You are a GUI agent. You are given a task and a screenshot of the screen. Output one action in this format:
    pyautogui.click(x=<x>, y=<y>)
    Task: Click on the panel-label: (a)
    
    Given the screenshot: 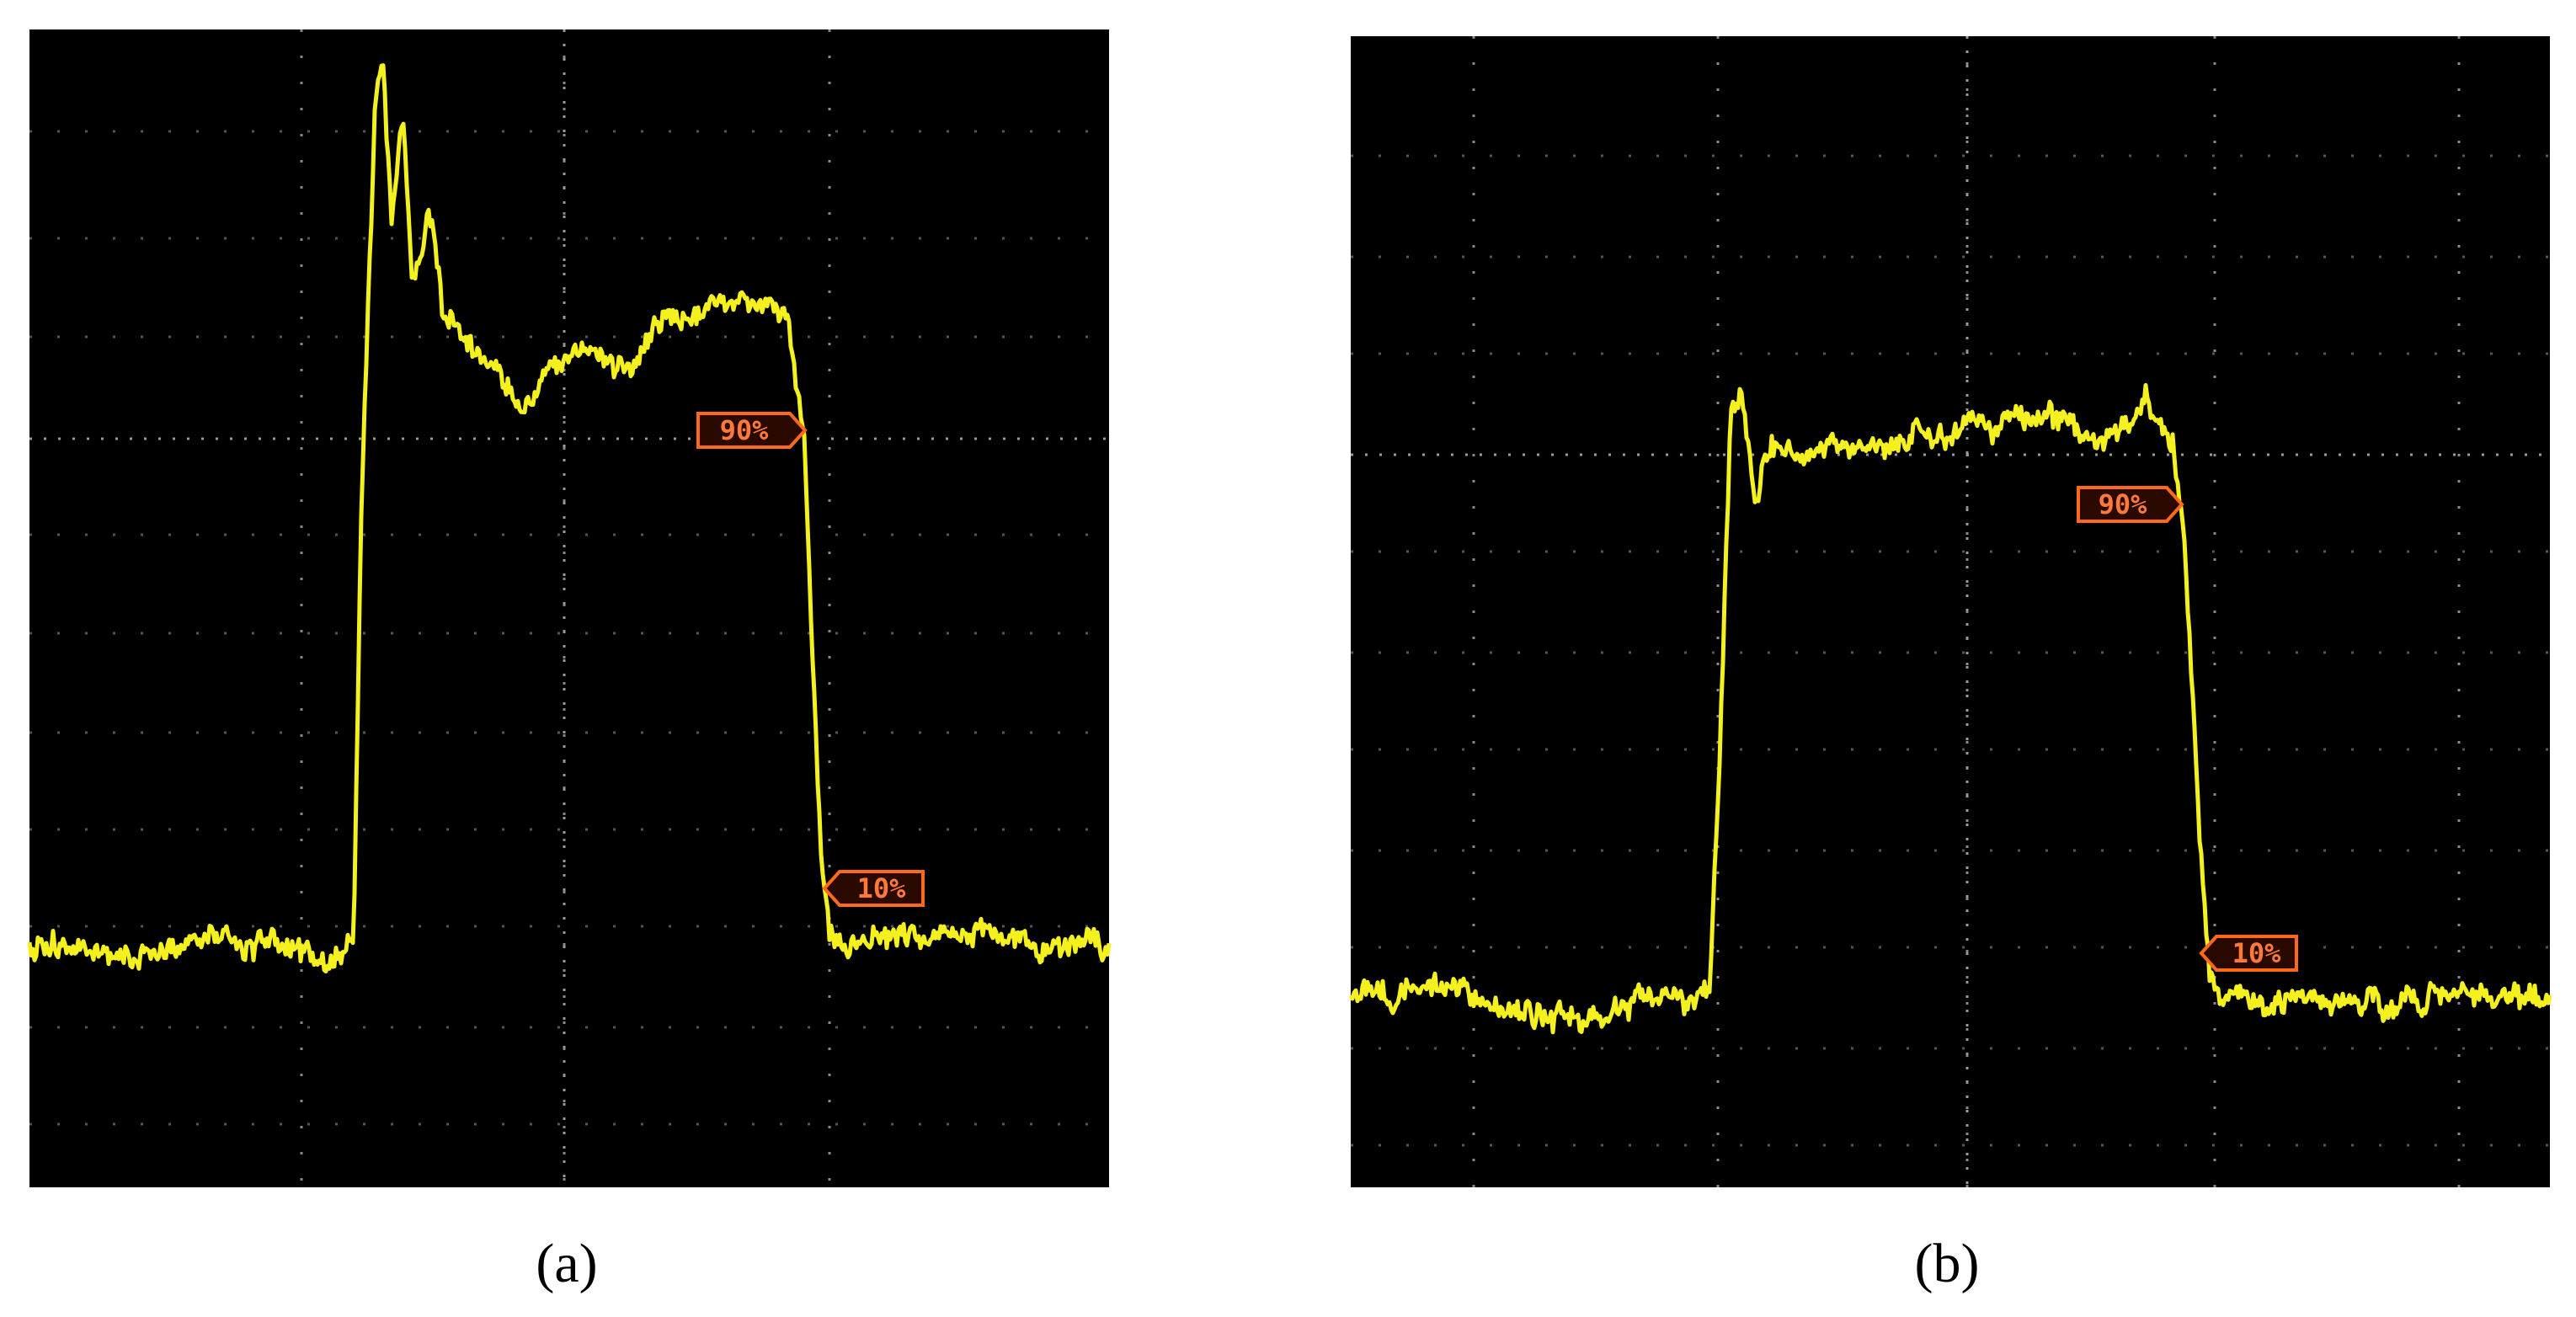 What is the action you would take?
    pyautogui.click(x=566, y=1264)
    